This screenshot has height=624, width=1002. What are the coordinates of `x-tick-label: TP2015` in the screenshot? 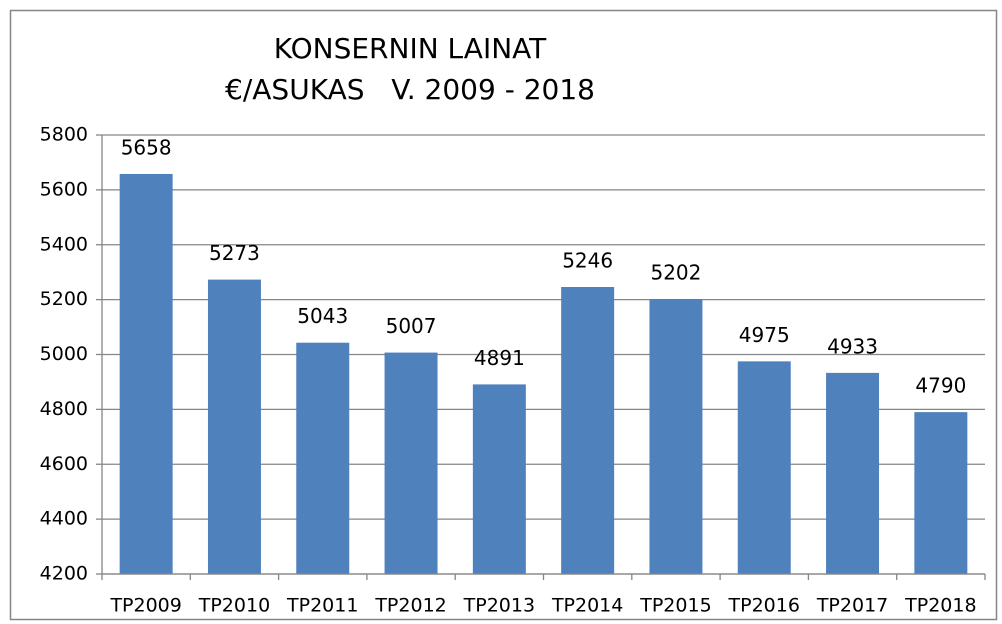 It's located at (675, 606).